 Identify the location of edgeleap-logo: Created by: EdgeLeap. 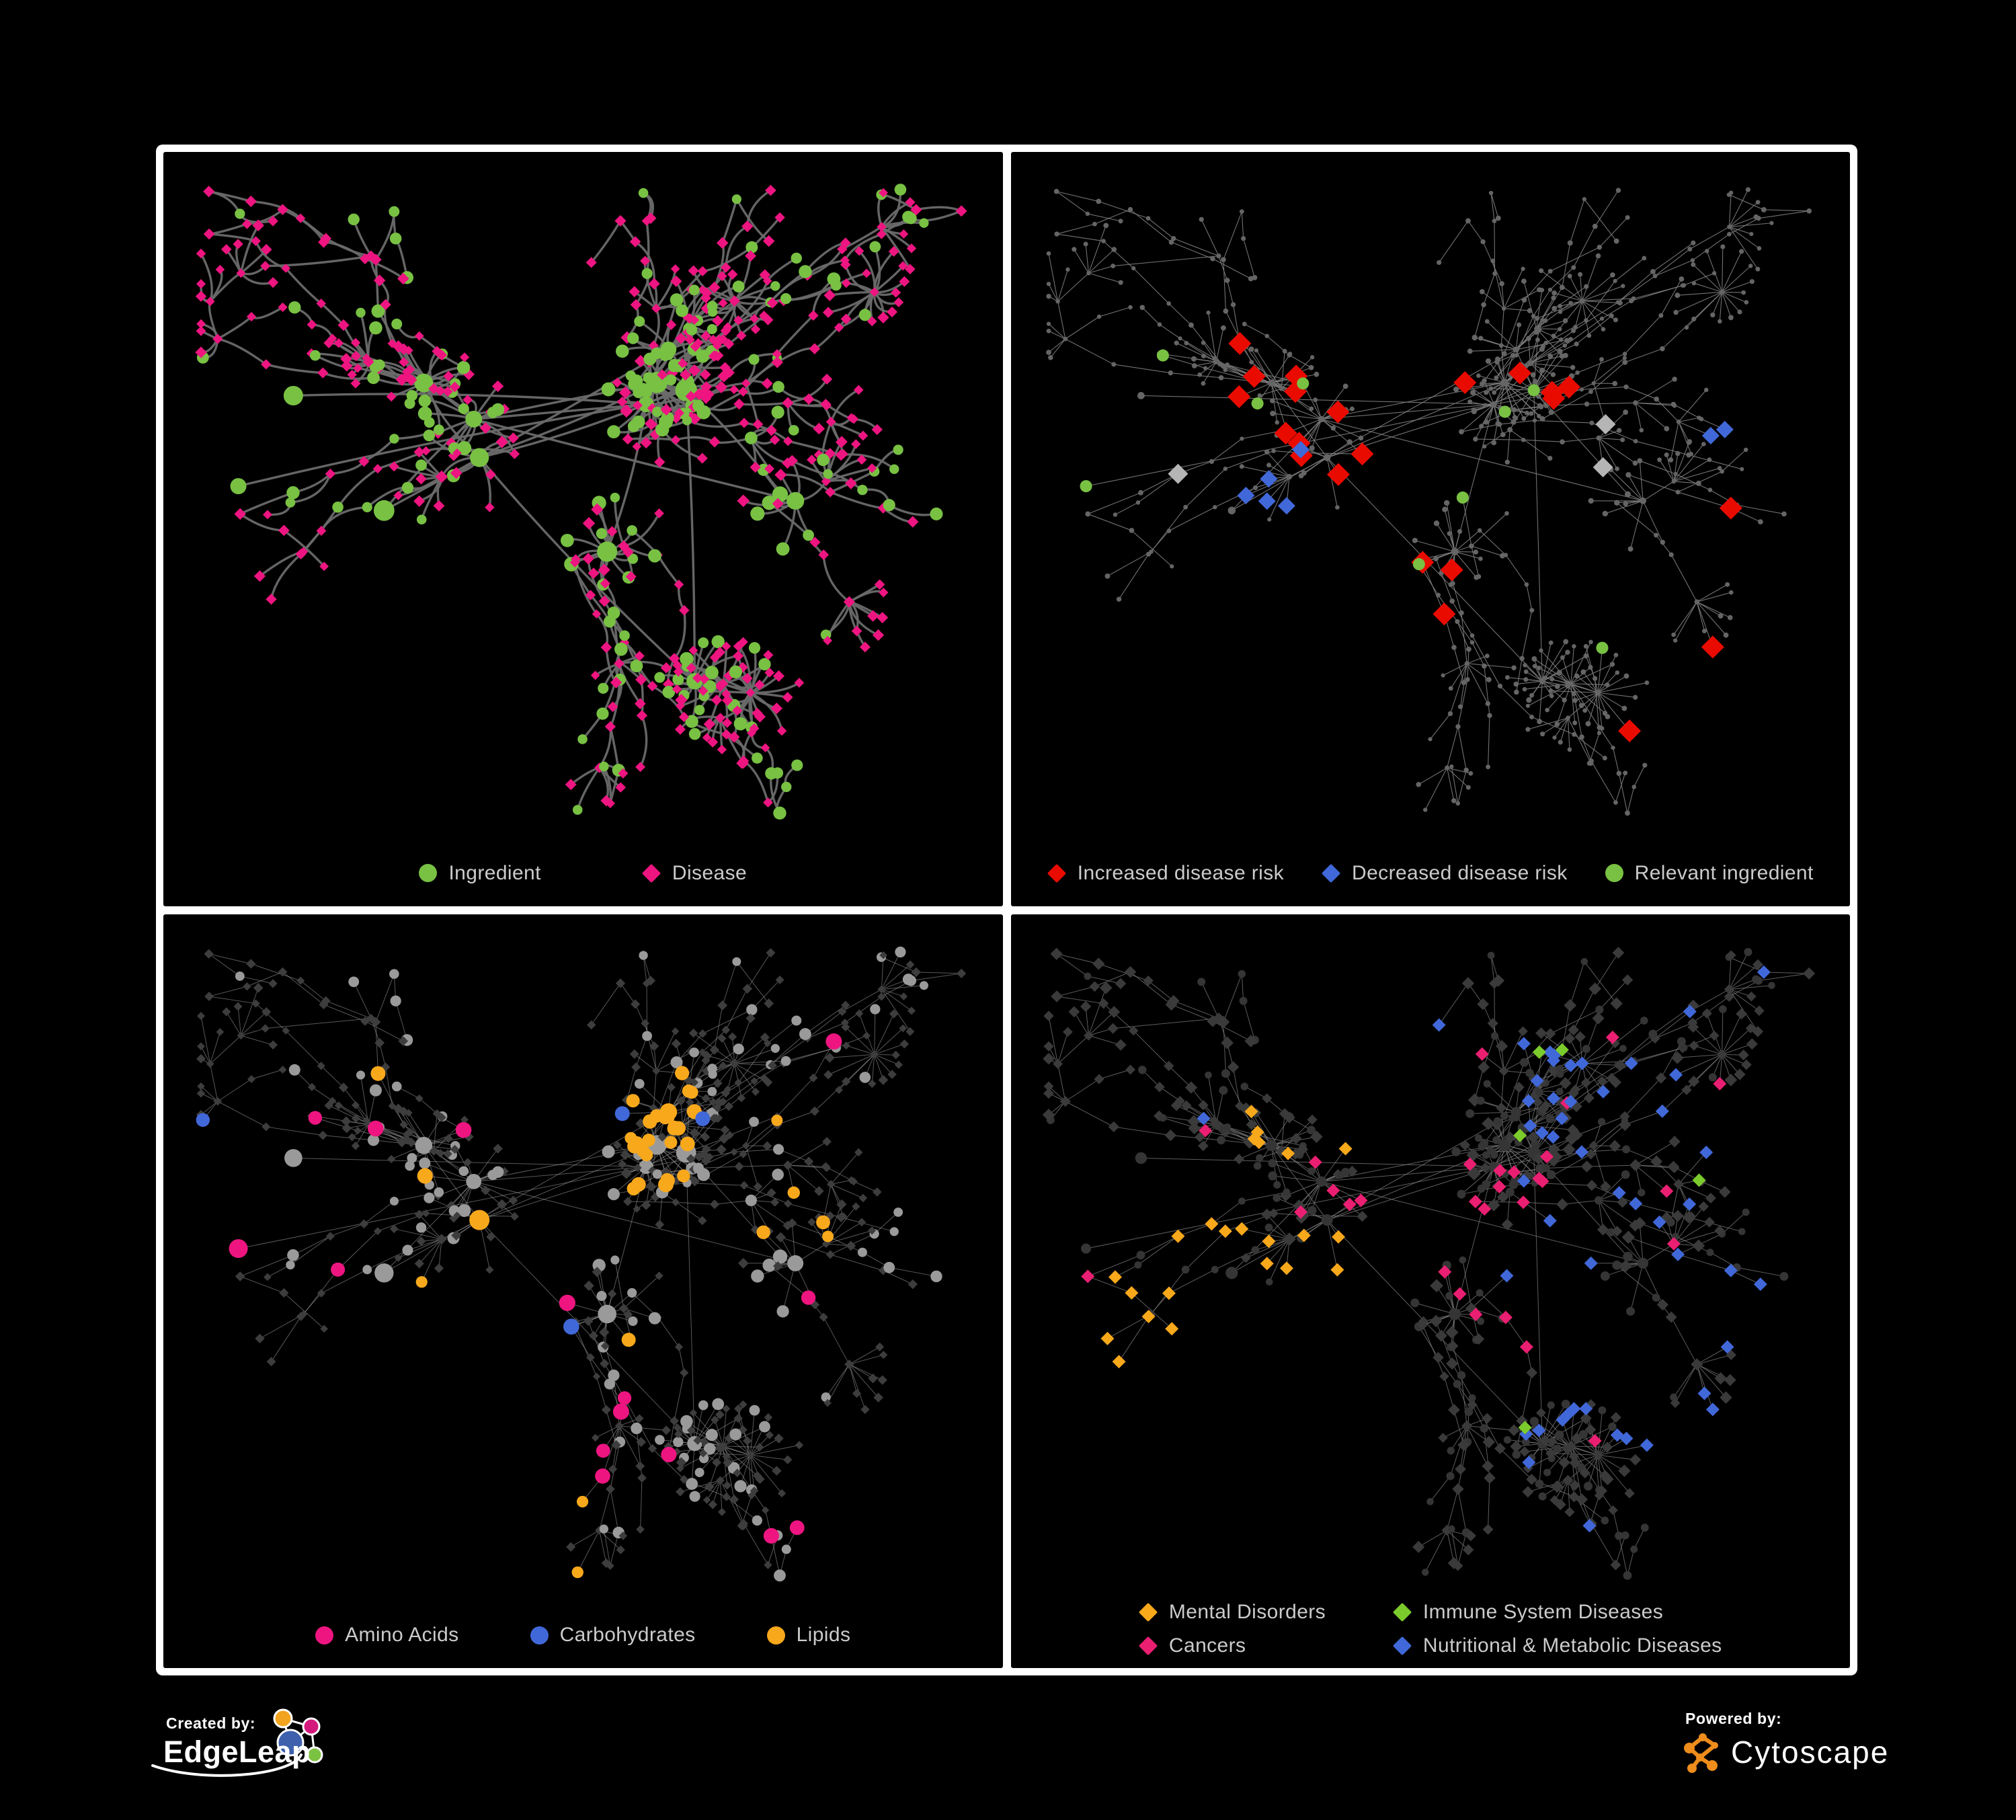
(242, 1748).